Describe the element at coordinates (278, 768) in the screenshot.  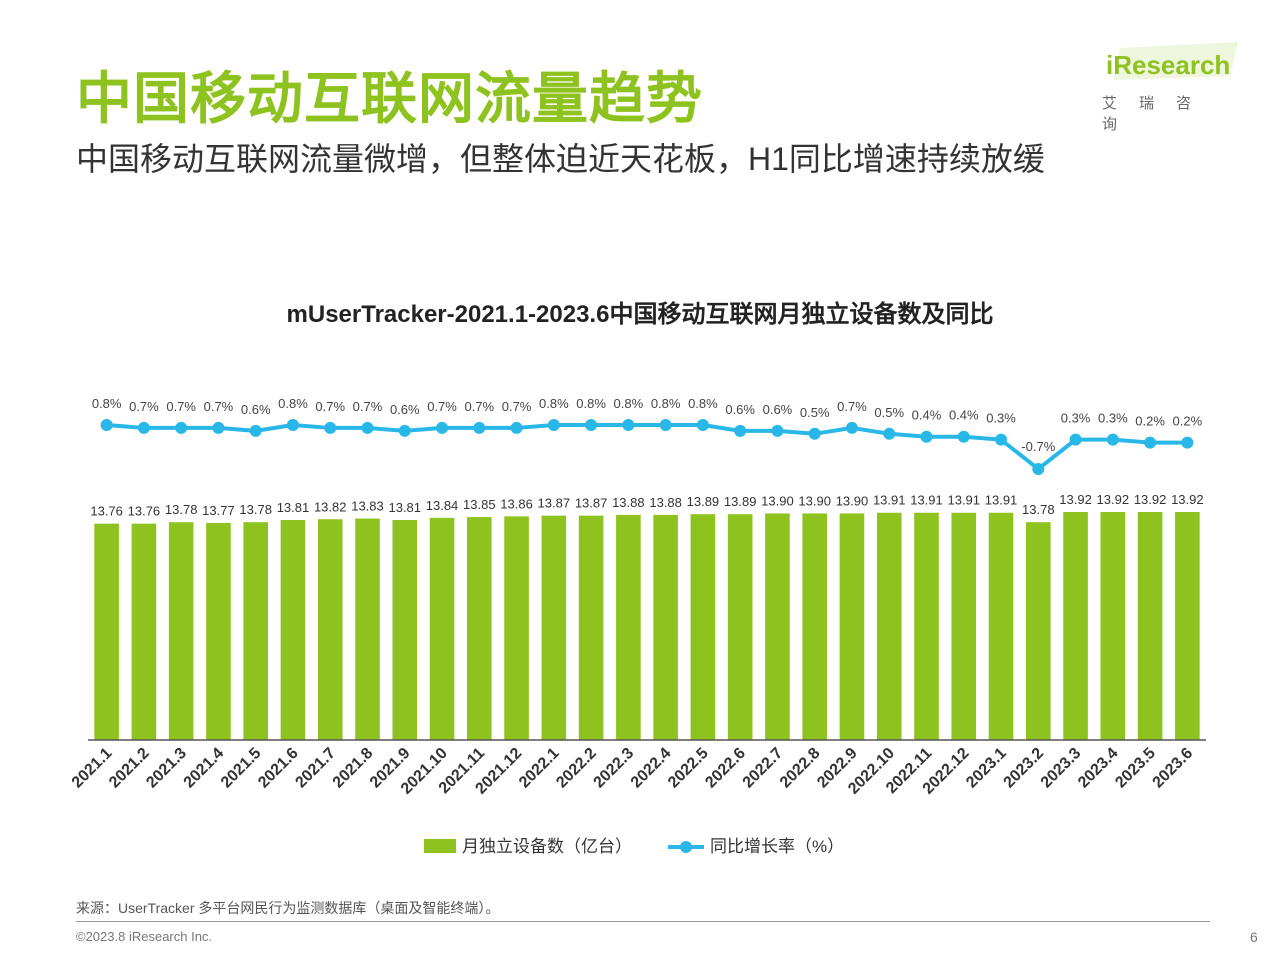
I see `x-tick-label: 2021.6` at that location.